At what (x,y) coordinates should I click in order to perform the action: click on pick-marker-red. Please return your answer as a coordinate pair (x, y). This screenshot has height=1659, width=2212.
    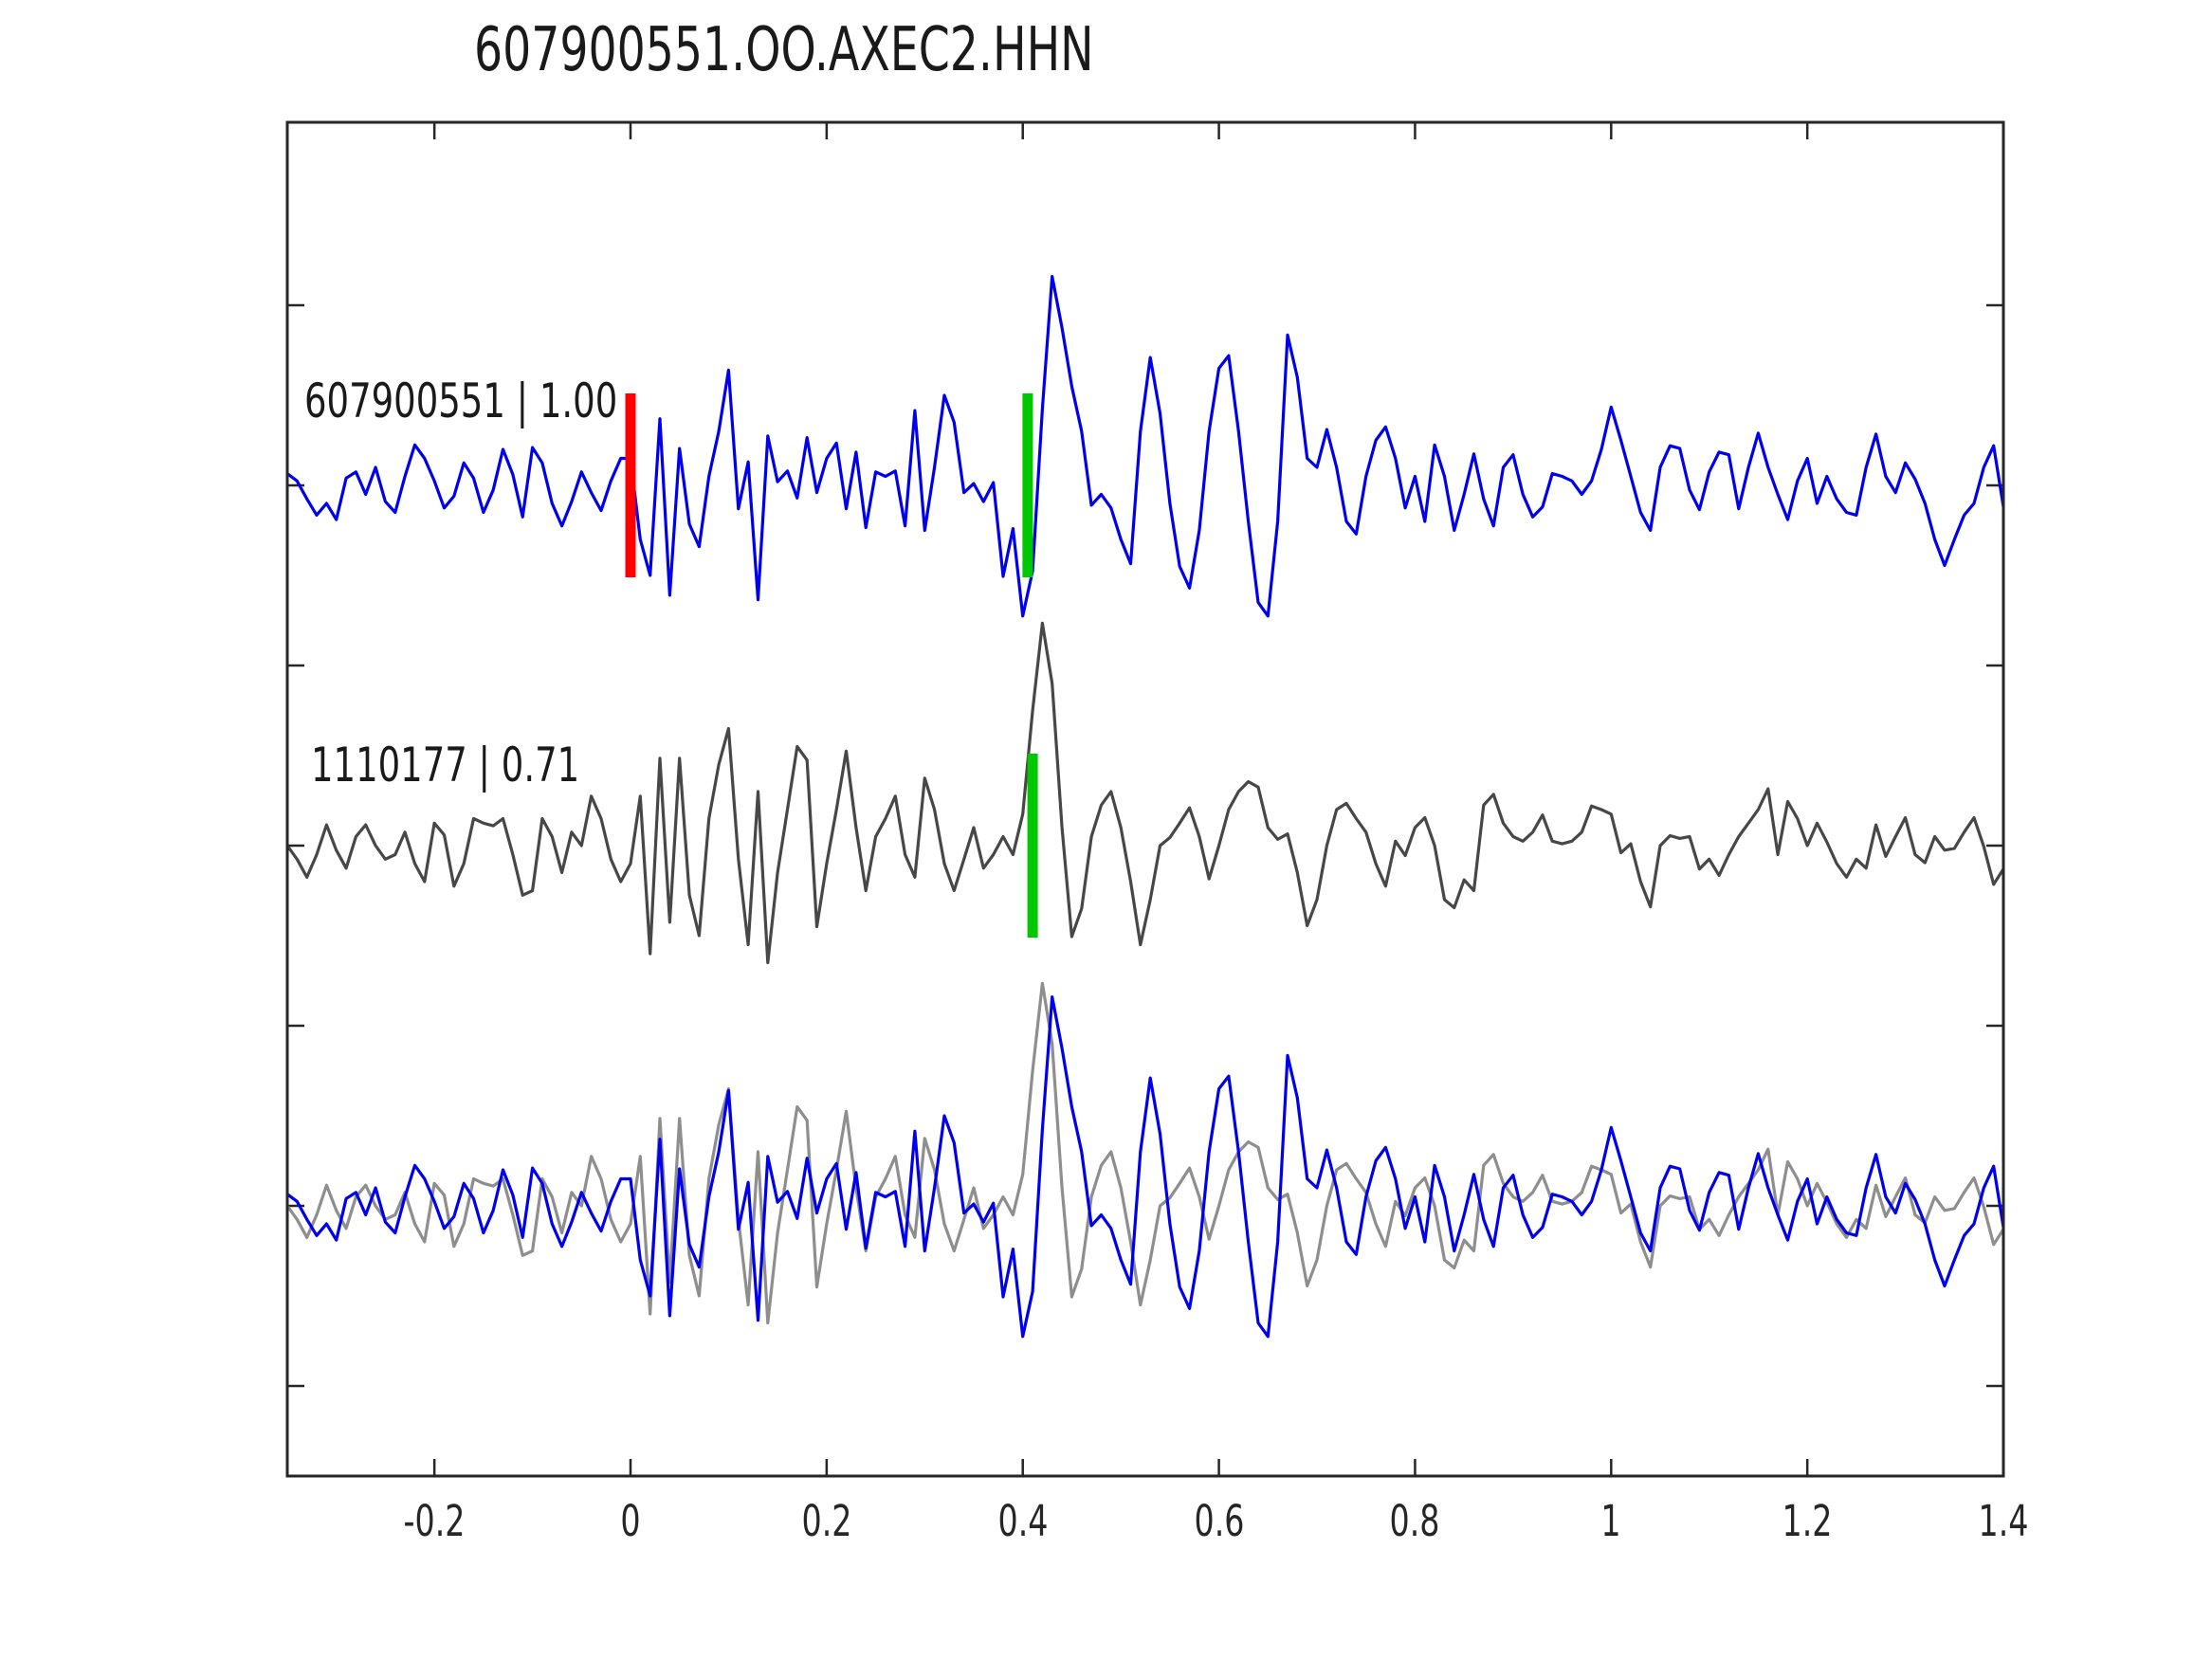
    Looking at the image, I should click on (630, 485).